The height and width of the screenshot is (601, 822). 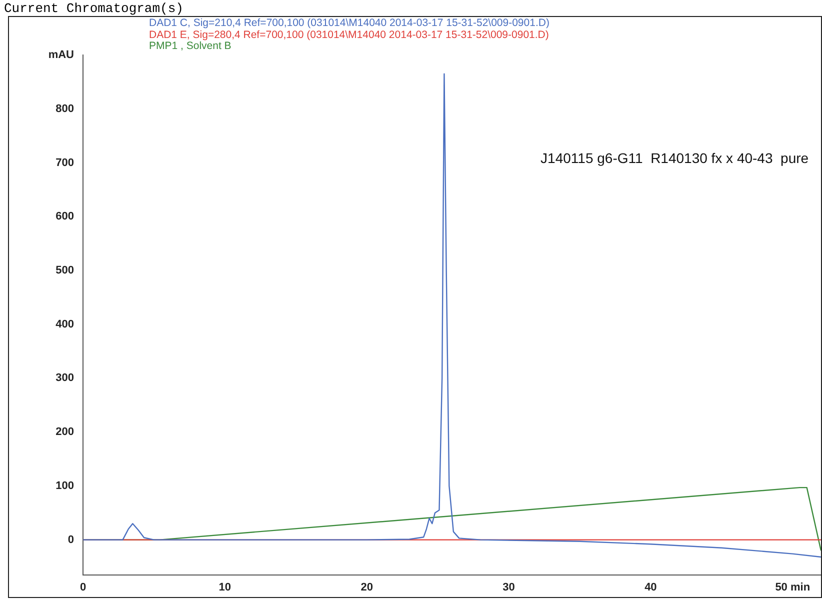 What do you see at coordinates (65, 486) in the screenshot?
I see `y-tick-label: 100` at bounding box center [65, 486].